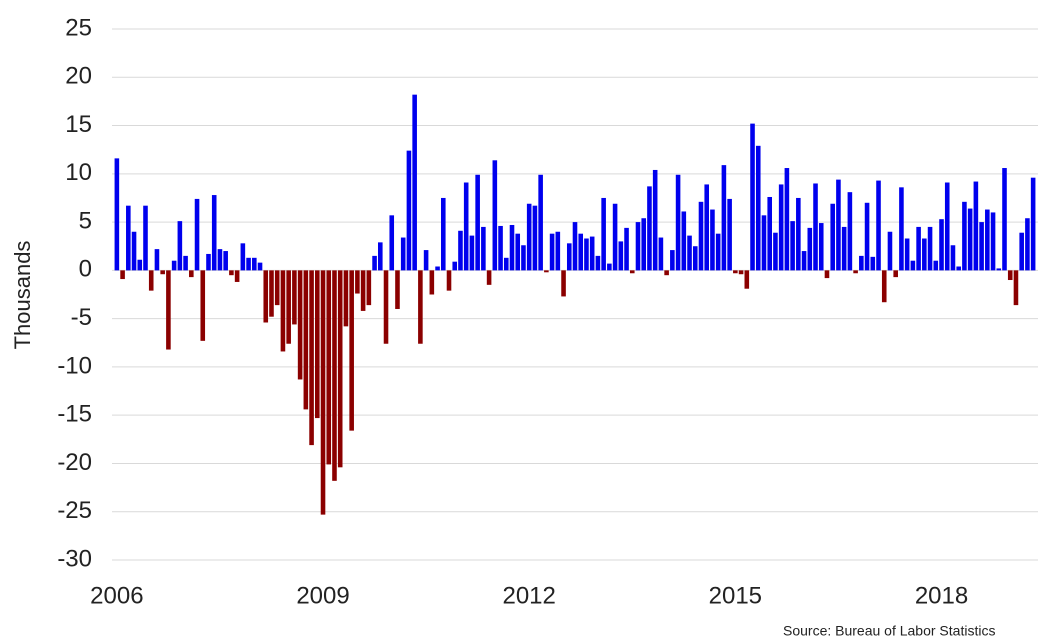  Describe the element at coordinates (78, 76) in the screenshot. I see `y-tick-label: 20` at that location.